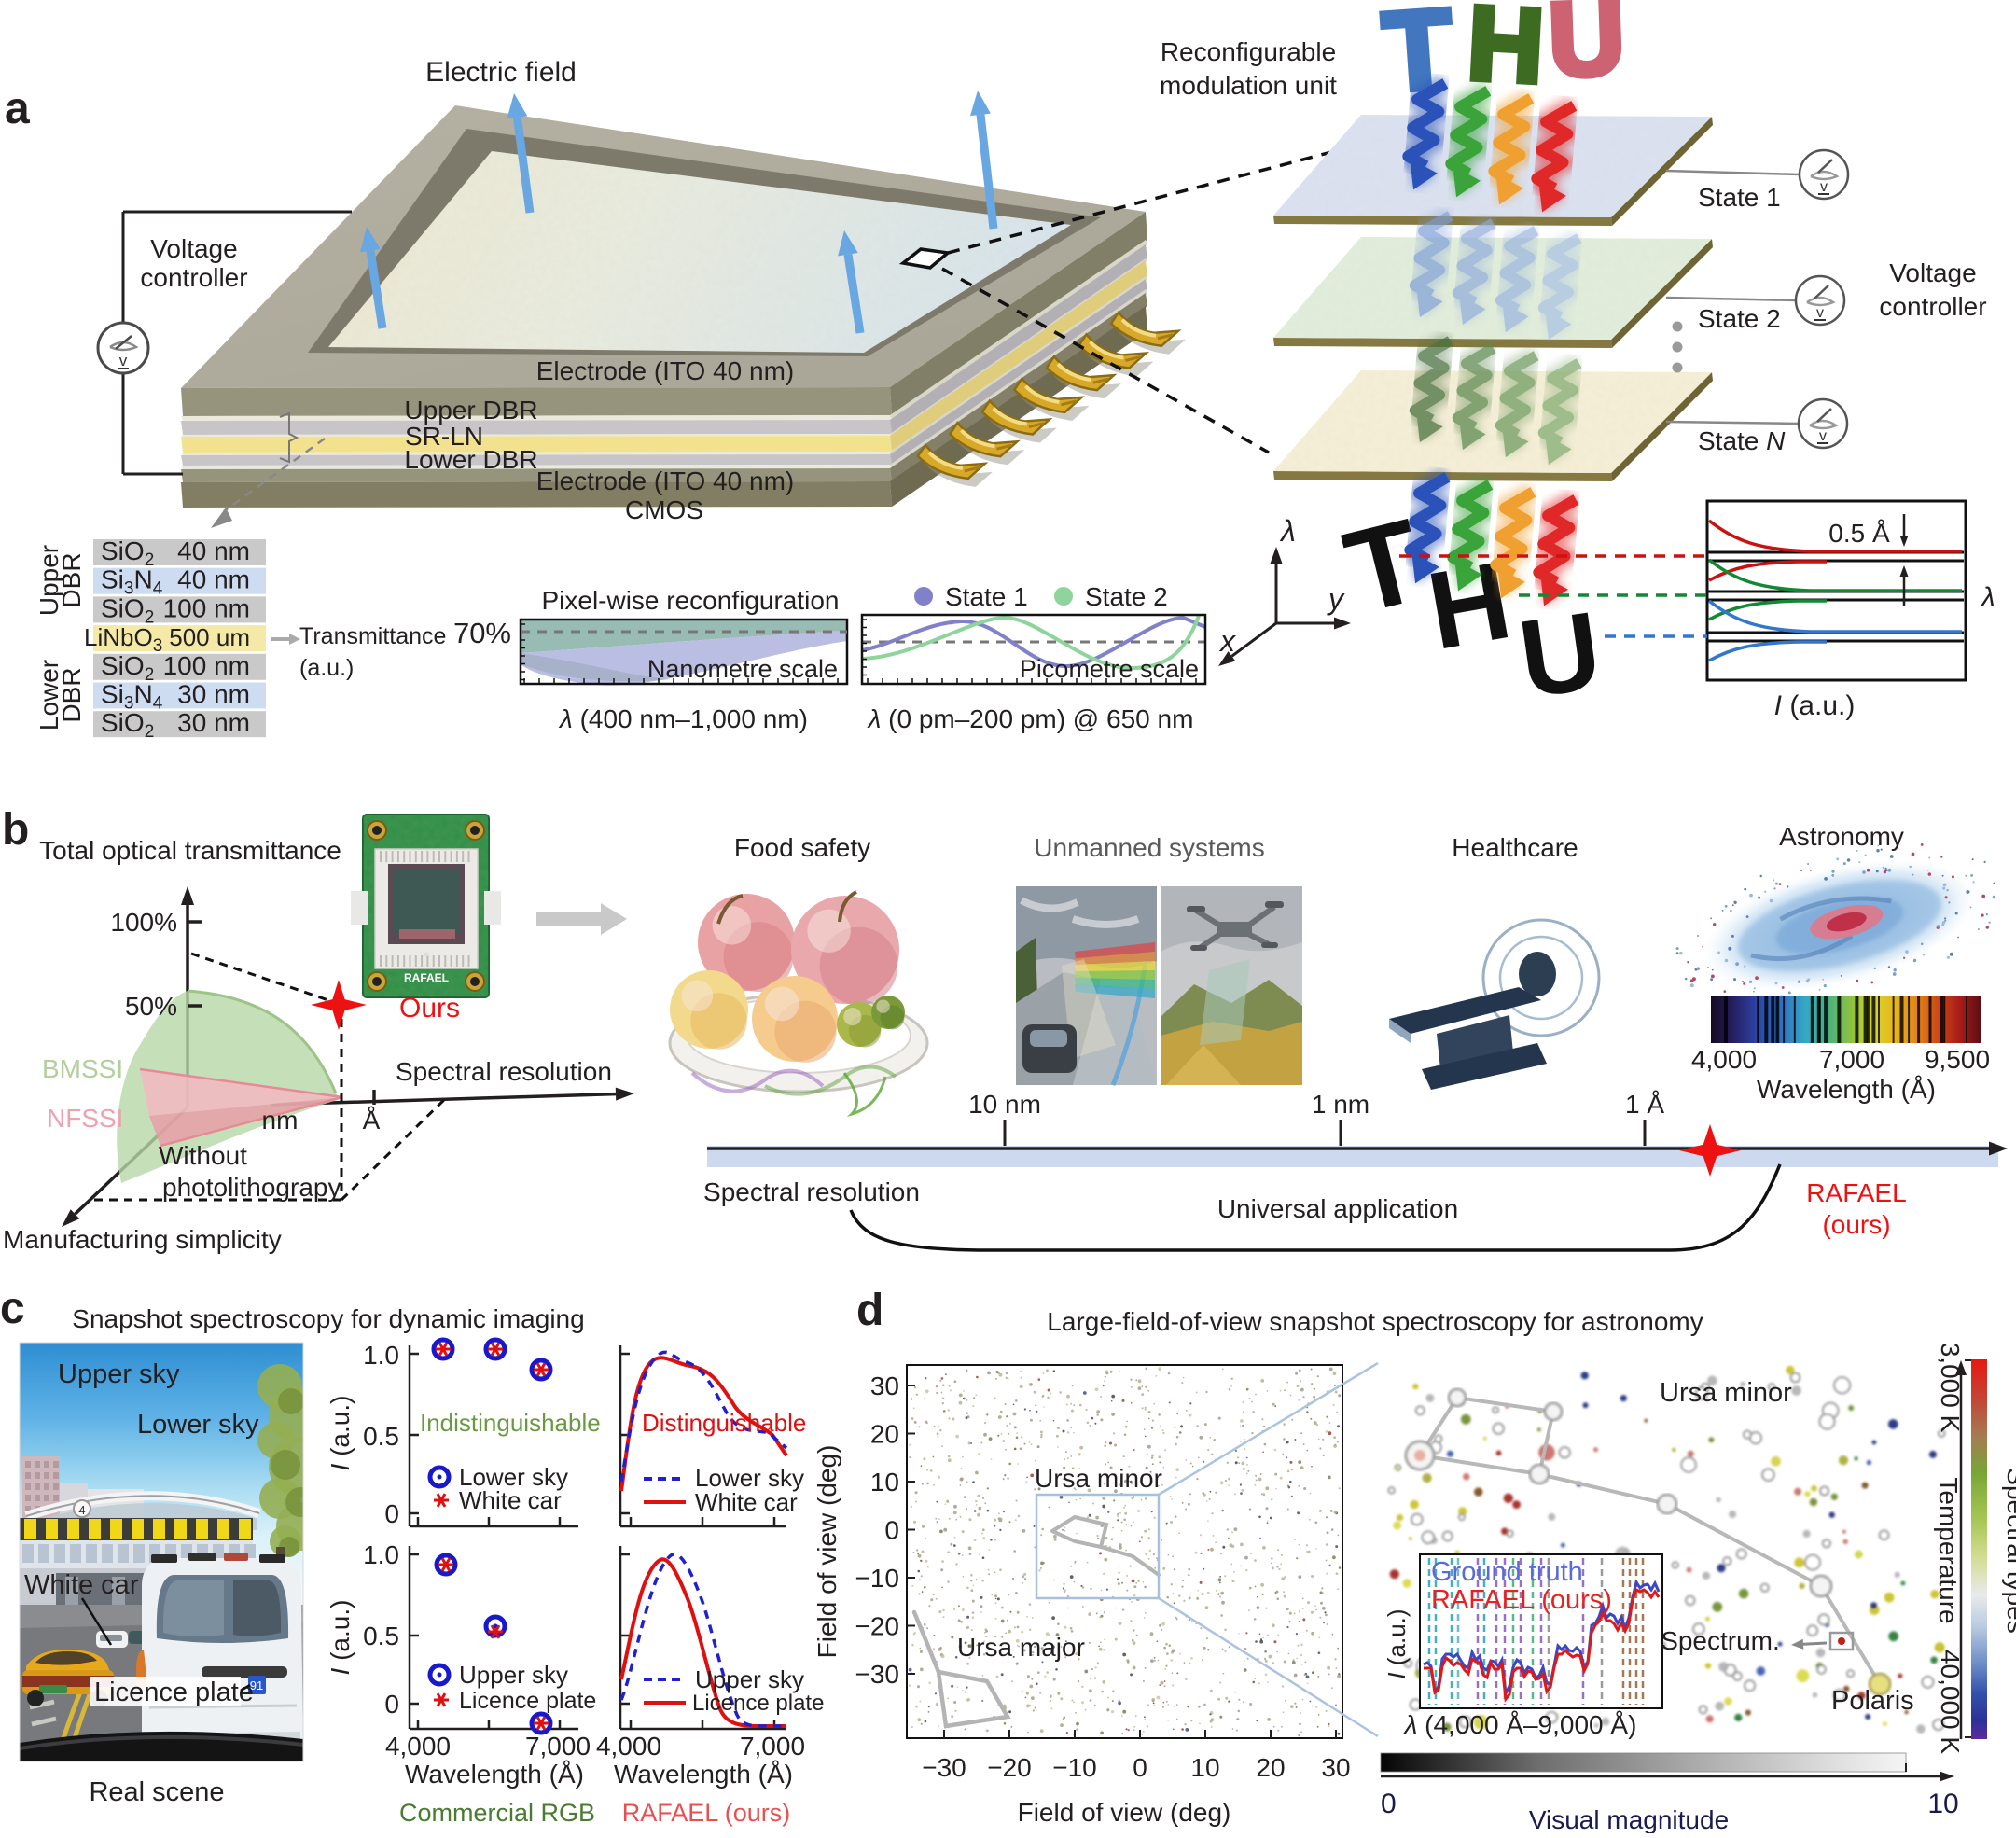 The image size is (2016, 1838). Describe the element at coordinates (1341, 1104) in the screenshot. I see `svg-text: 1 nm` at that location.